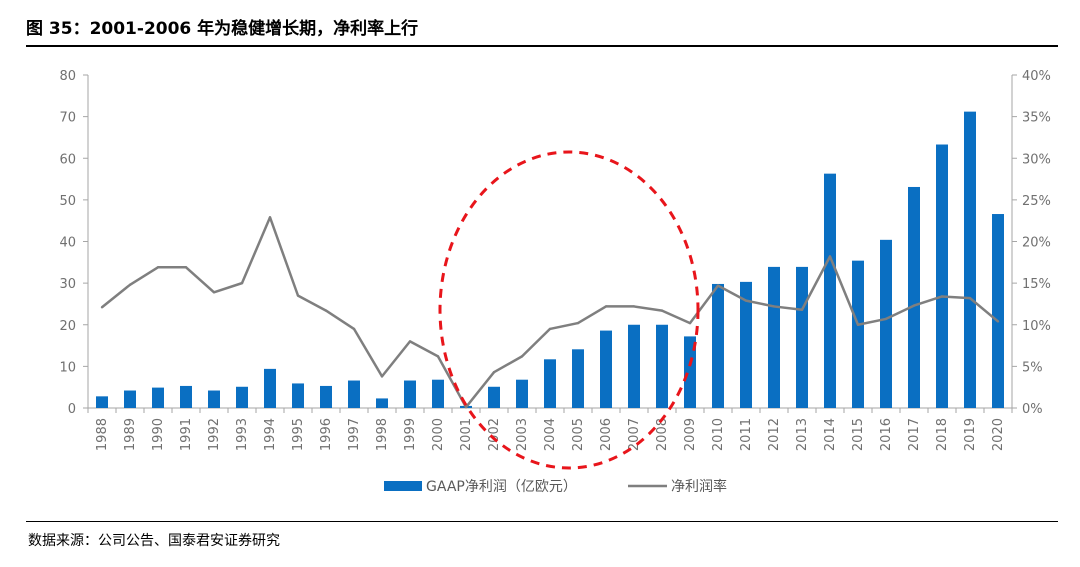  I want to click on y-right-tick-label: 40%, so click(1036, 76).